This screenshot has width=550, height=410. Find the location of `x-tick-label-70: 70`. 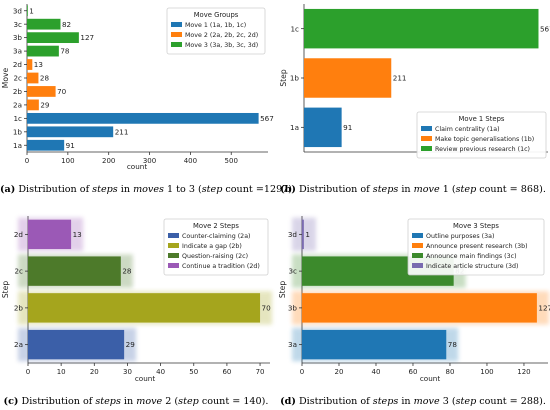

x-tick-label-70: 70 is located at coordinates (260, 372).